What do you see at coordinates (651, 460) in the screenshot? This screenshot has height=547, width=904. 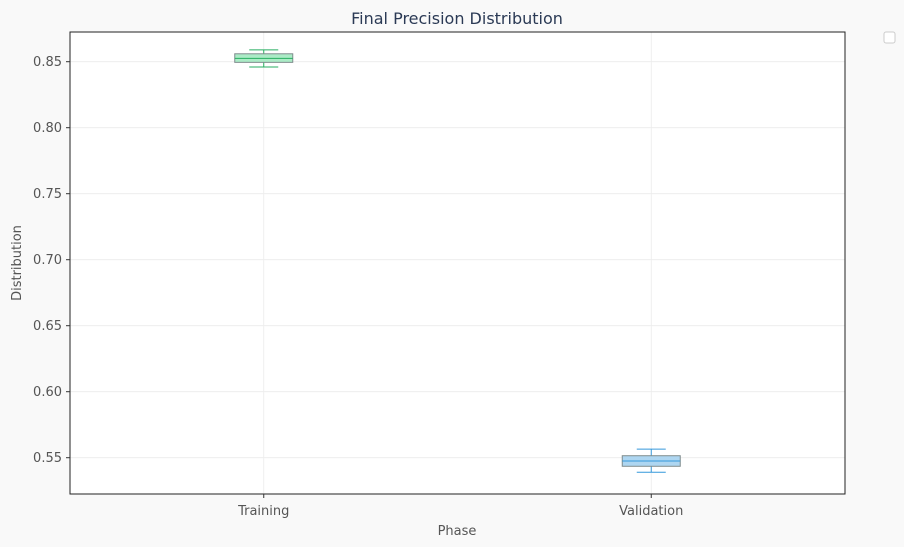 I see `box-validation` at bounding box center [651, 460].